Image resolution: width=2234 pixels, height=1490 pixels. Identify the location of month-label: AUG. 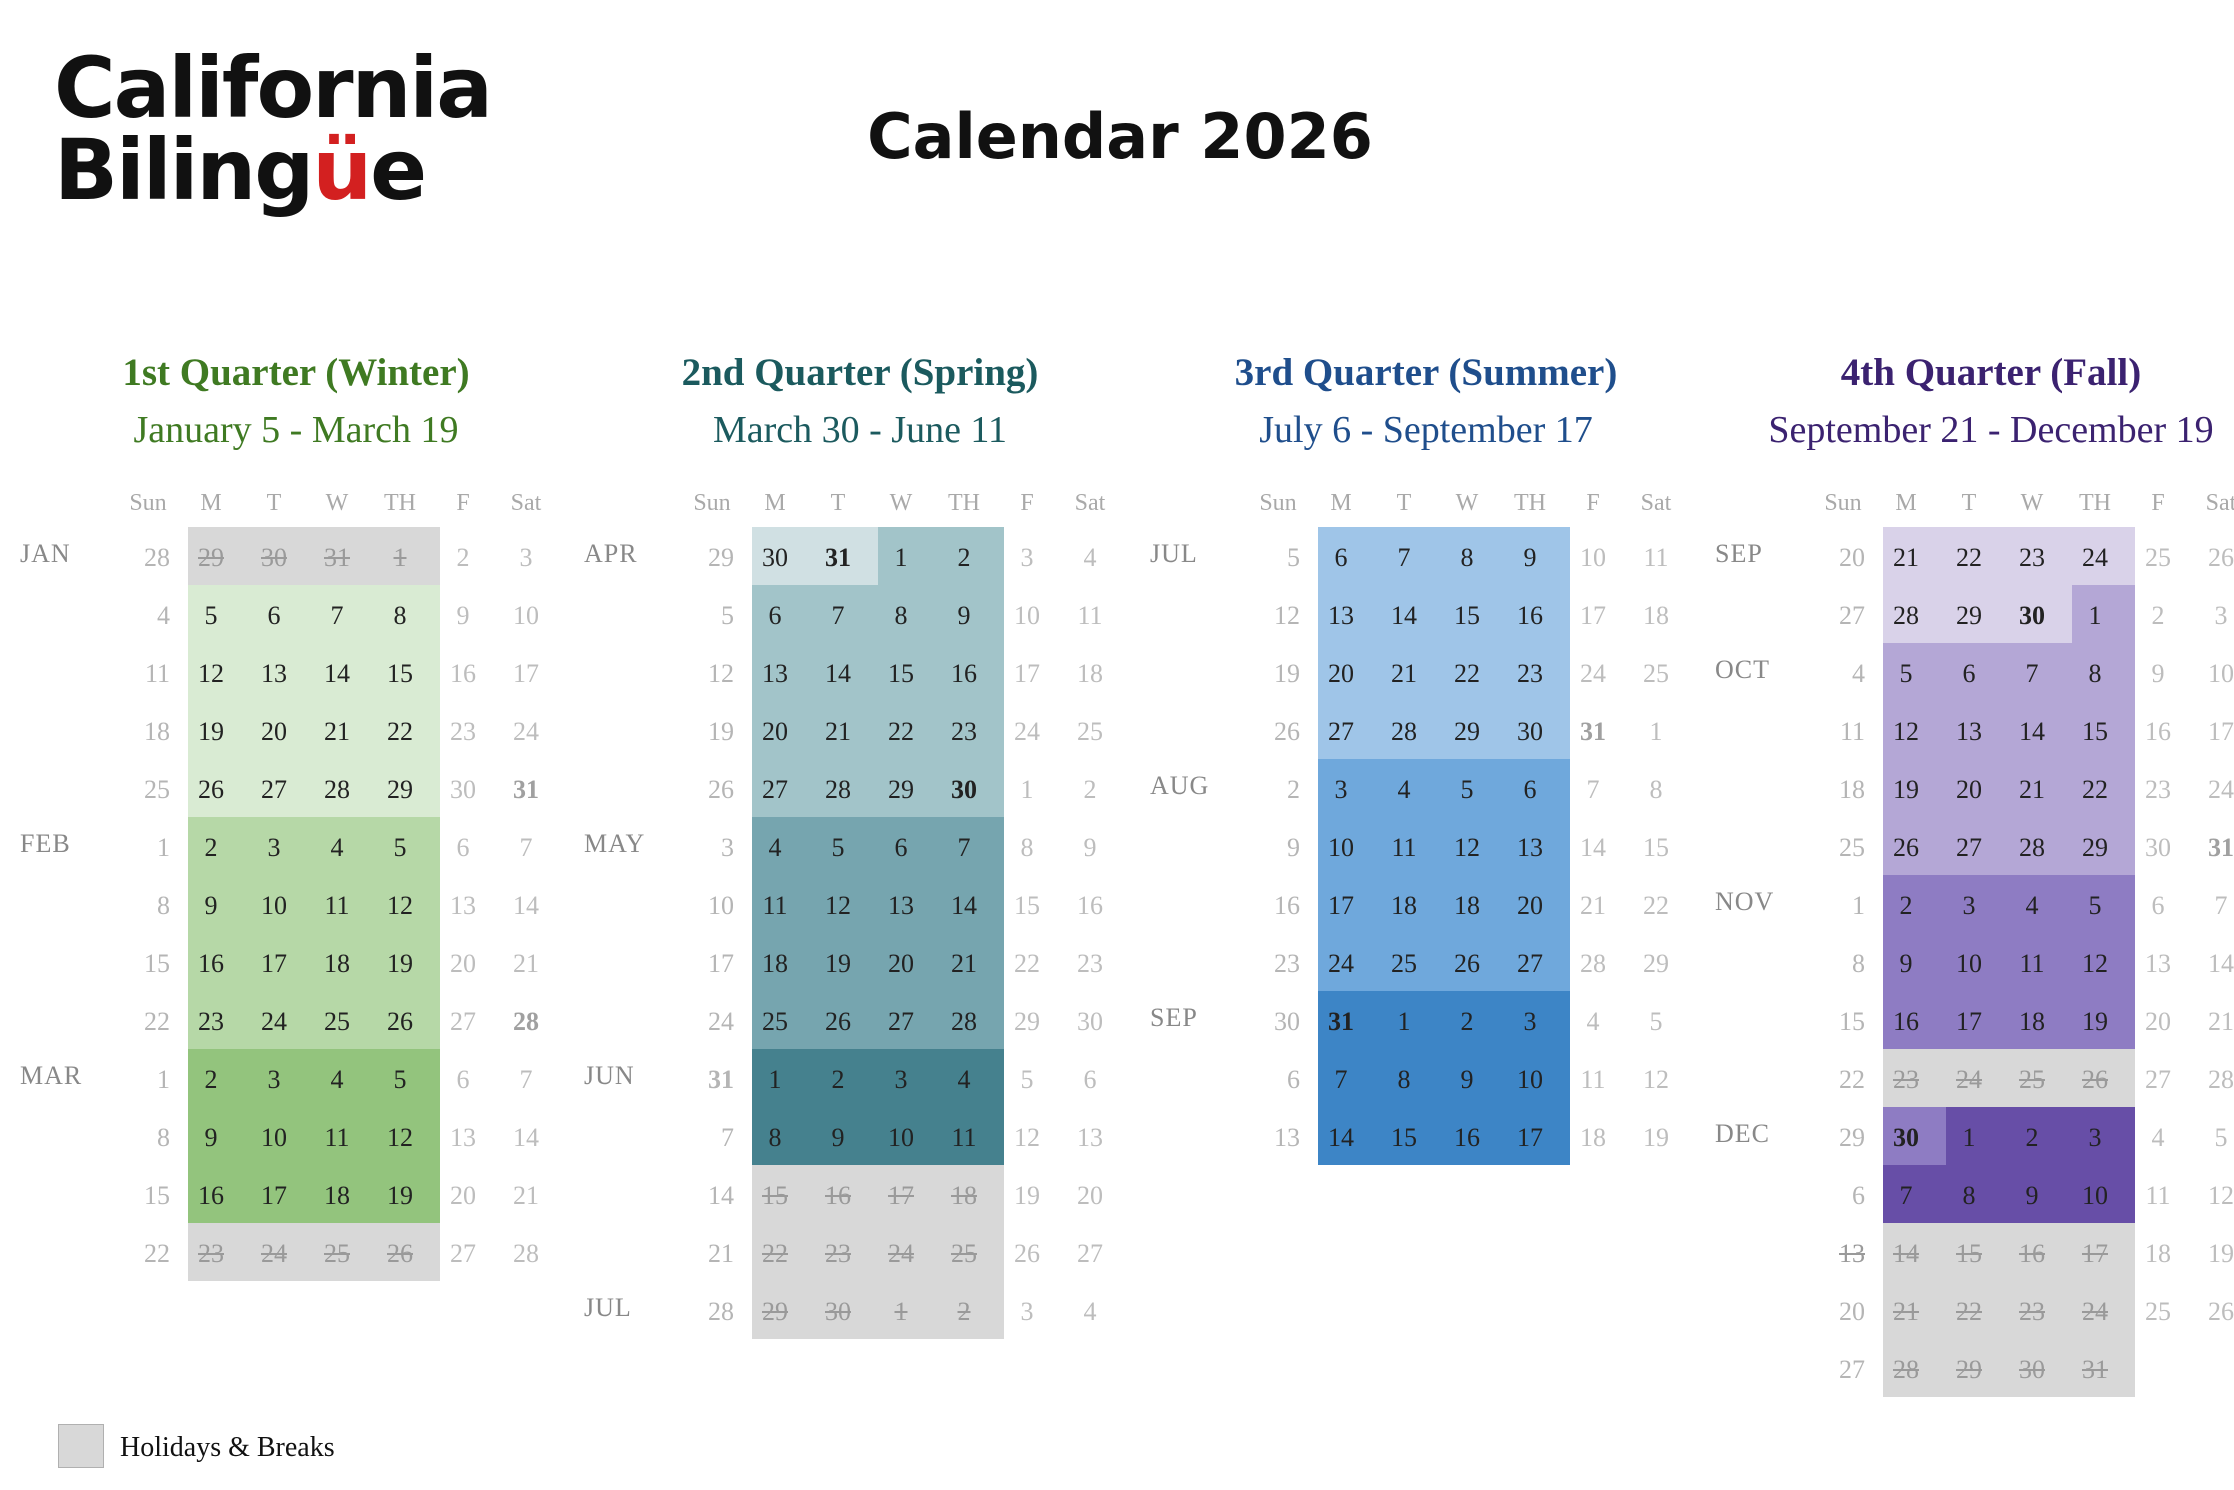
(1180, 785).